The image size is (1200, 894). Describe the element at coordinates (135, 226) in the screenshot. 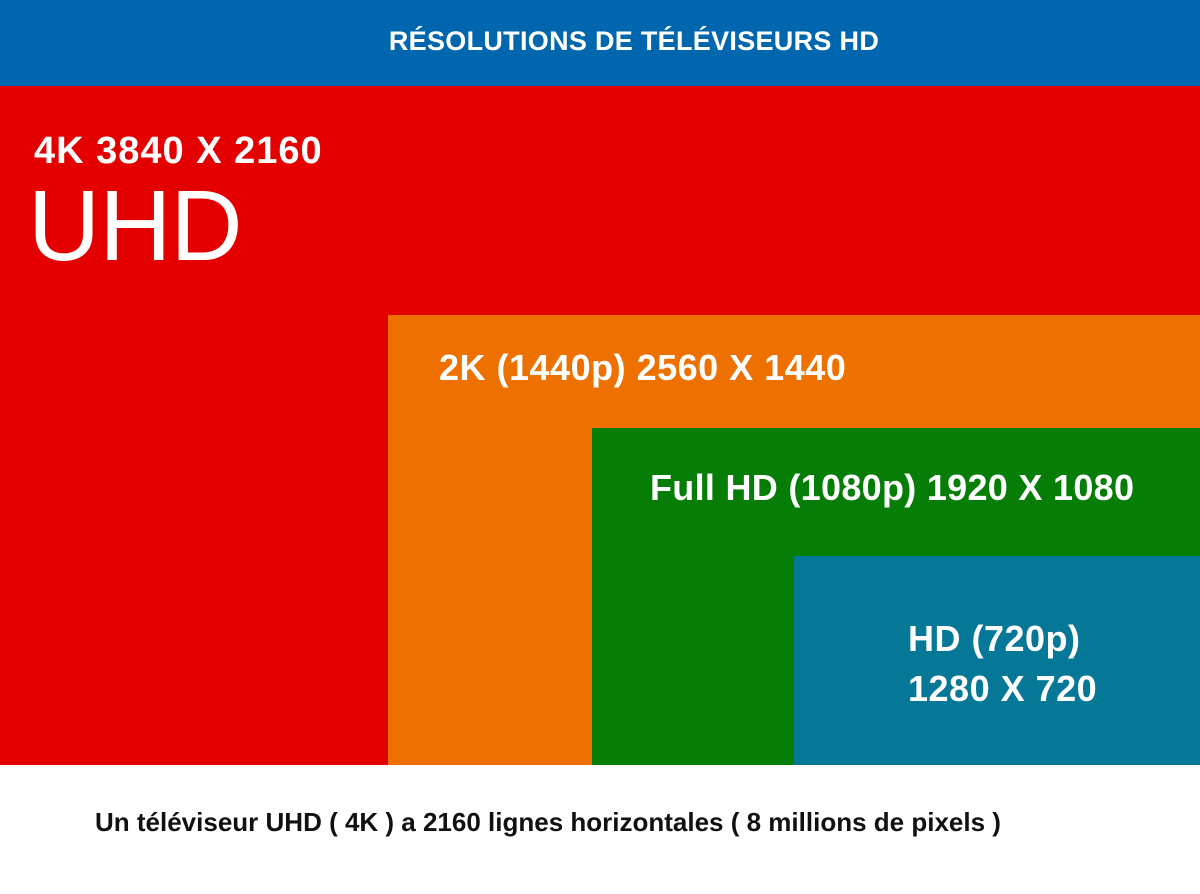

I see `uhd-name-label: UHD` at that location.